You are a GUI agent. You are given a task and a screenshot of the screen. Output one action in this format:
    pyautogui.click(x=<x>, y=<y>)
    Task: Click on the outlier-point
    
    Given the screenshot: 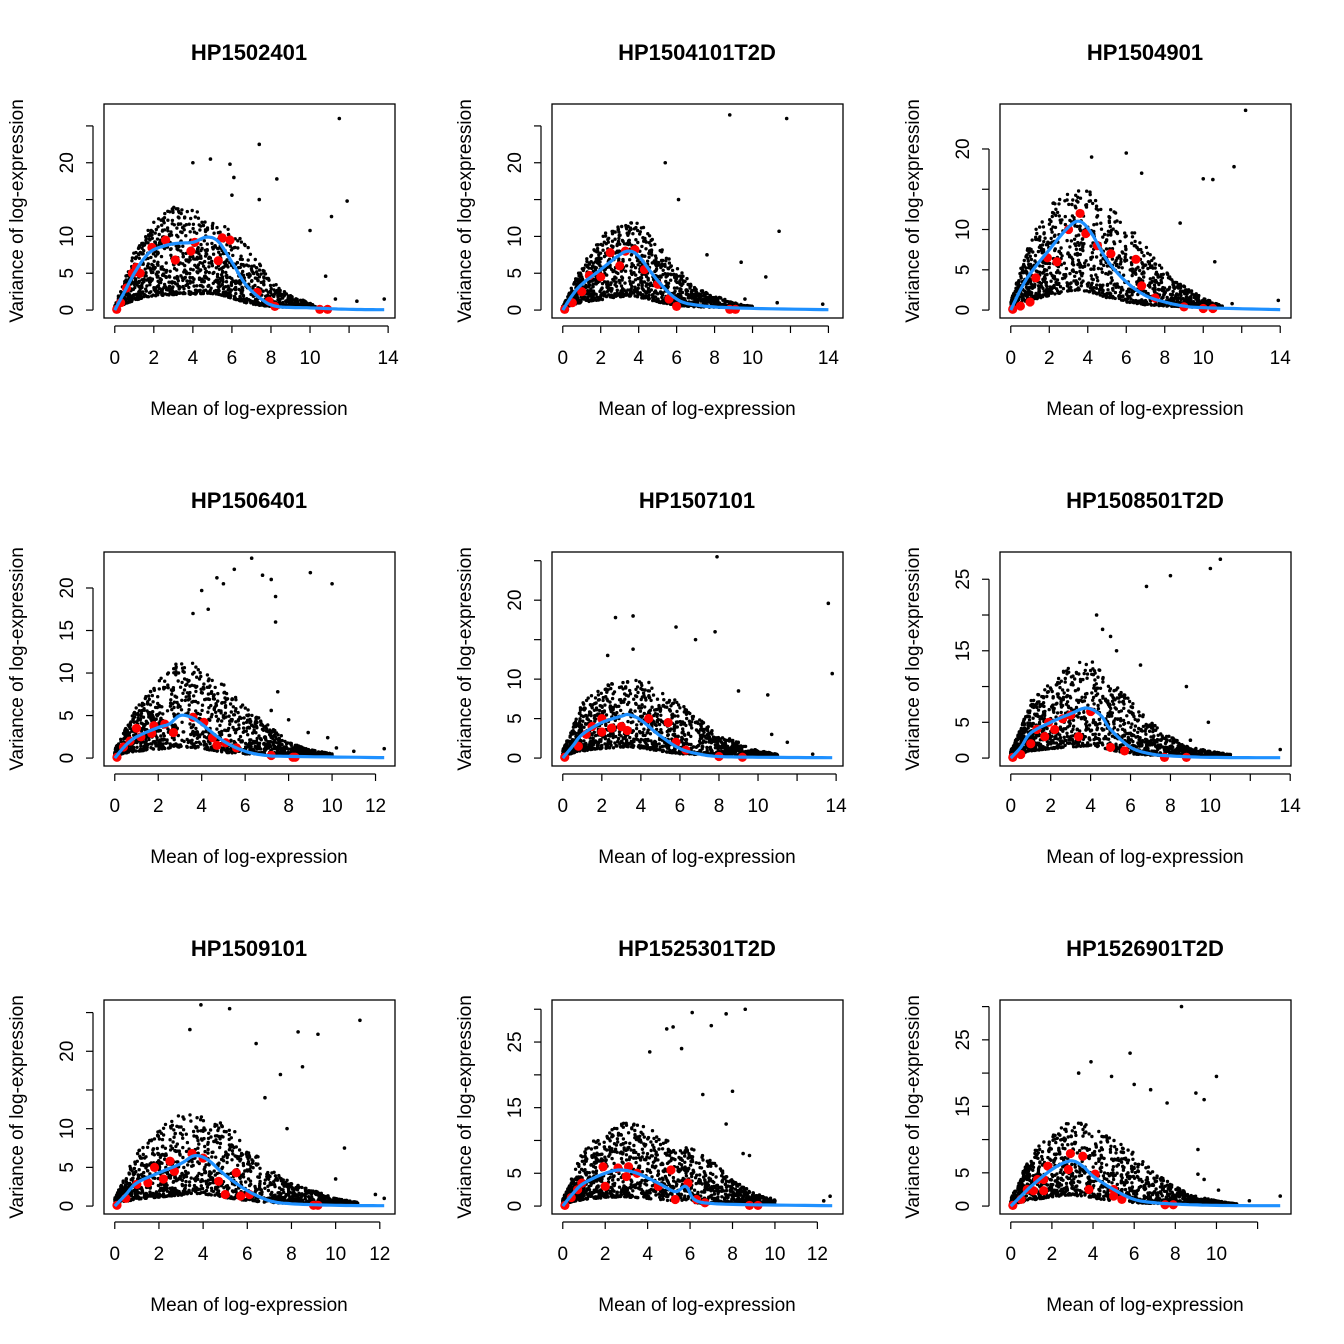 What is the action you would take?
    pyautogui.click(x=777, y=302)
    